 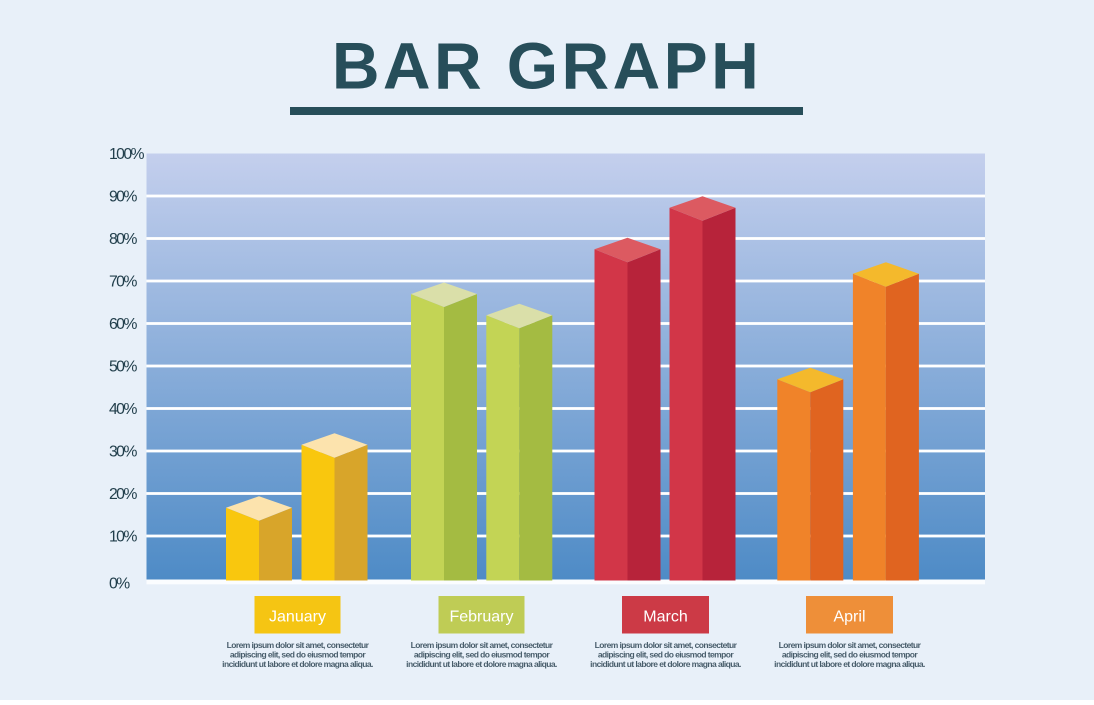 What do you see at coordinates (123, 324) in the screenshot?
I see `svg-text: 60%` at bounding box center [123, 324].